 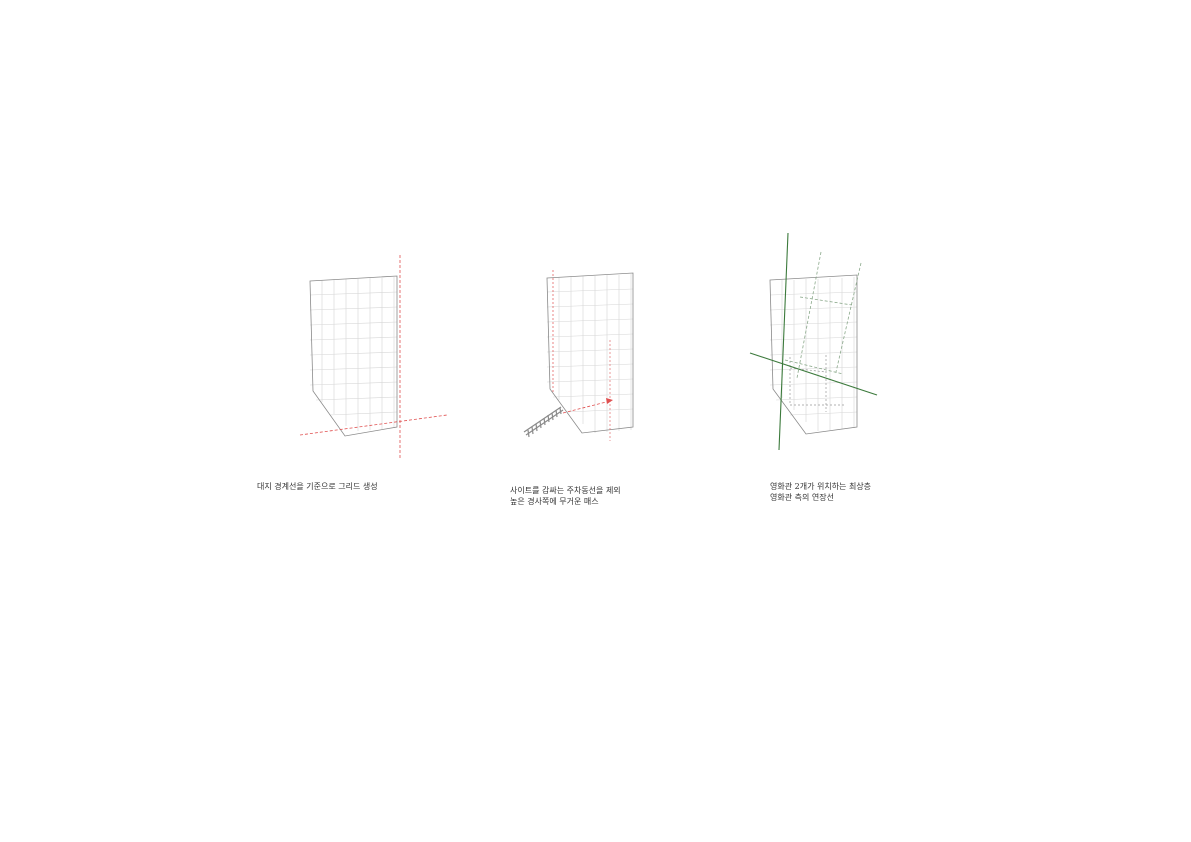 I want to click on caption-diagram-2: 사이트를 감싸는 주차동선을 제외 높은 경사쪽에 무거운 매스, so click(x=565, y=496).